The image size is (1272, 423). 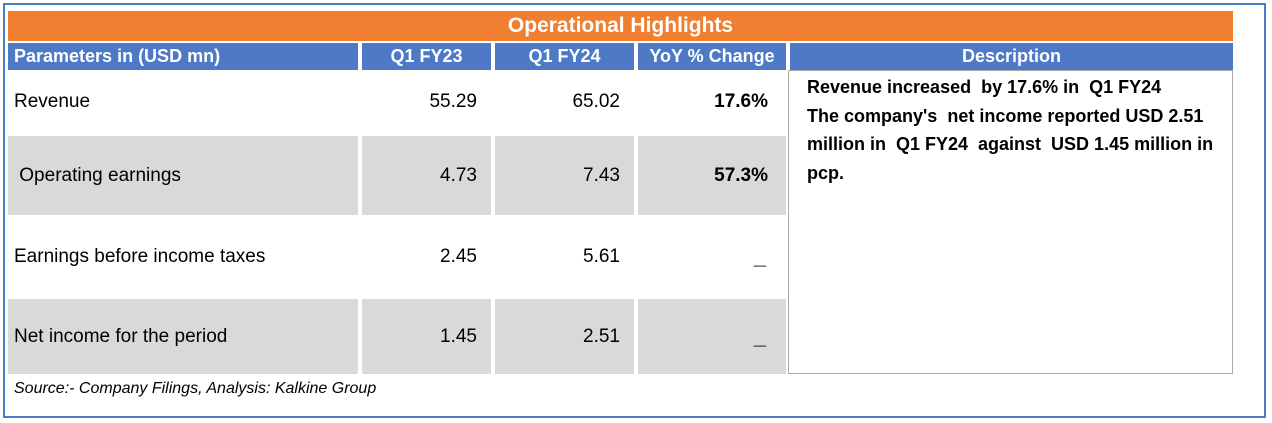 What do you see at coordinates (620, 26) in the screenshot?
I see `table-title: Operational Highlights` at bounding box center [620, 26].